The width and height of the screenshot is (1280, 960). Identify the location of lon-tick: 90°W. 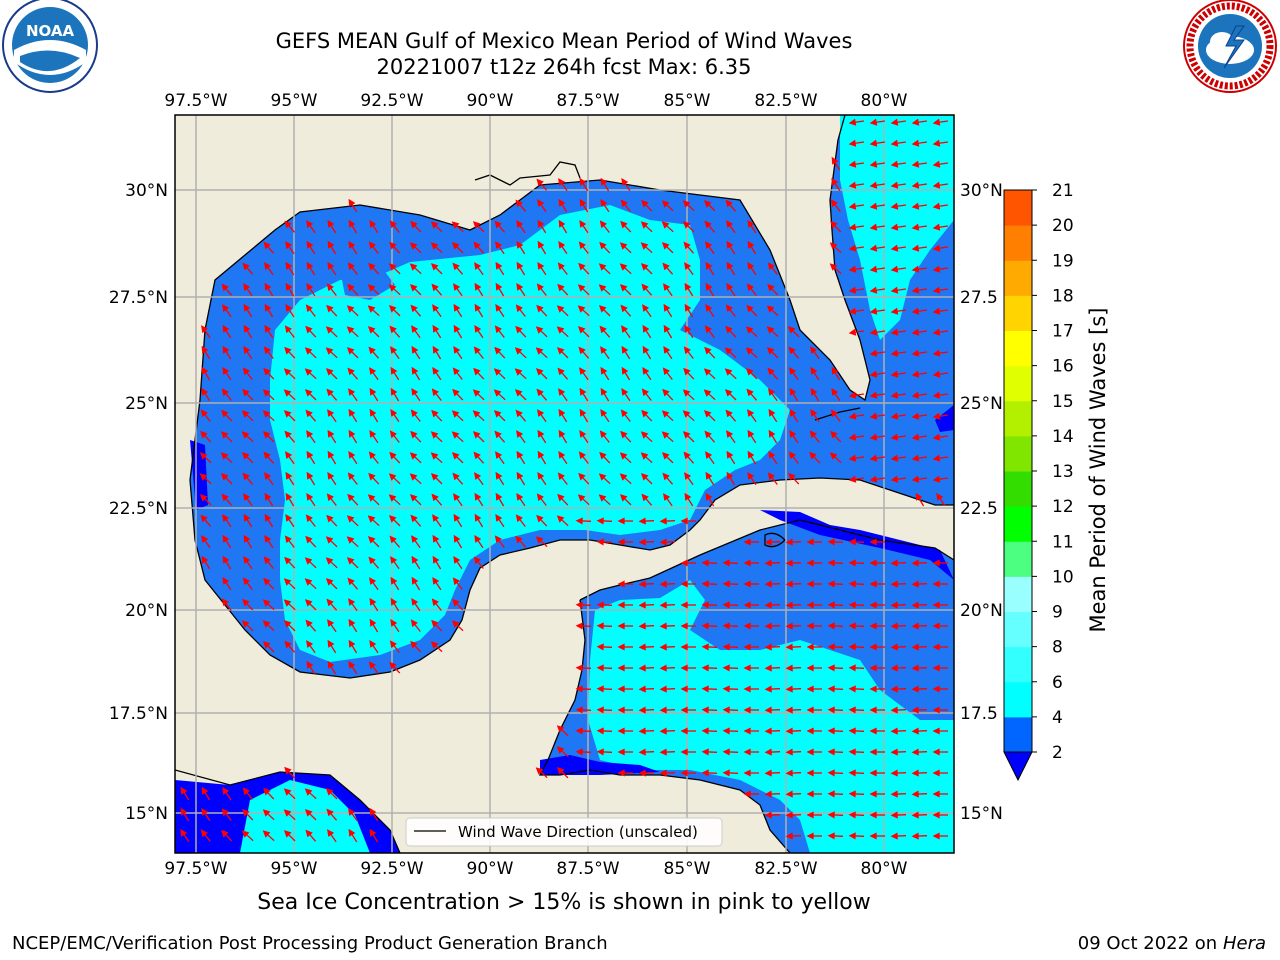
(490, 869).